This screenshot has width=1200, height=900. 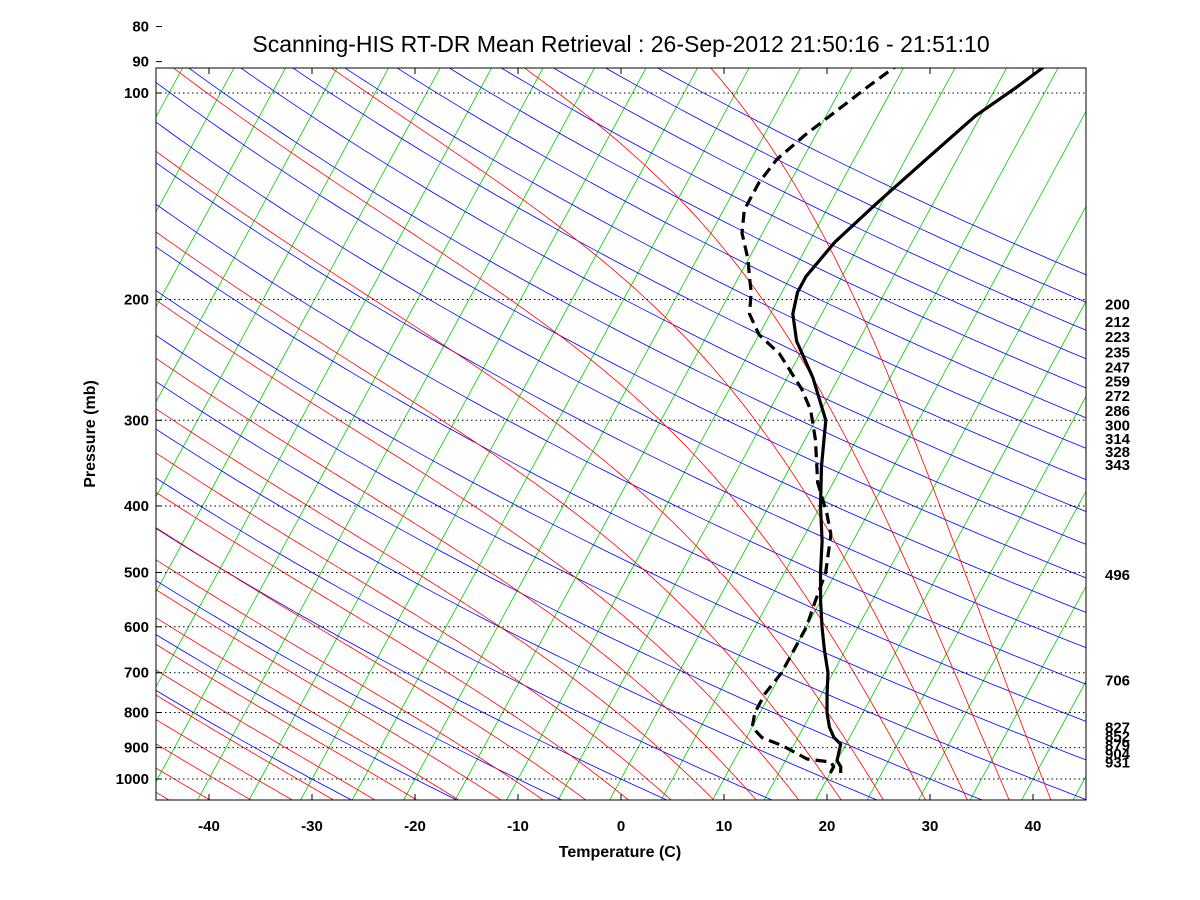 I want to click on dewpoint-profile-line, so click(x=818, y=421).